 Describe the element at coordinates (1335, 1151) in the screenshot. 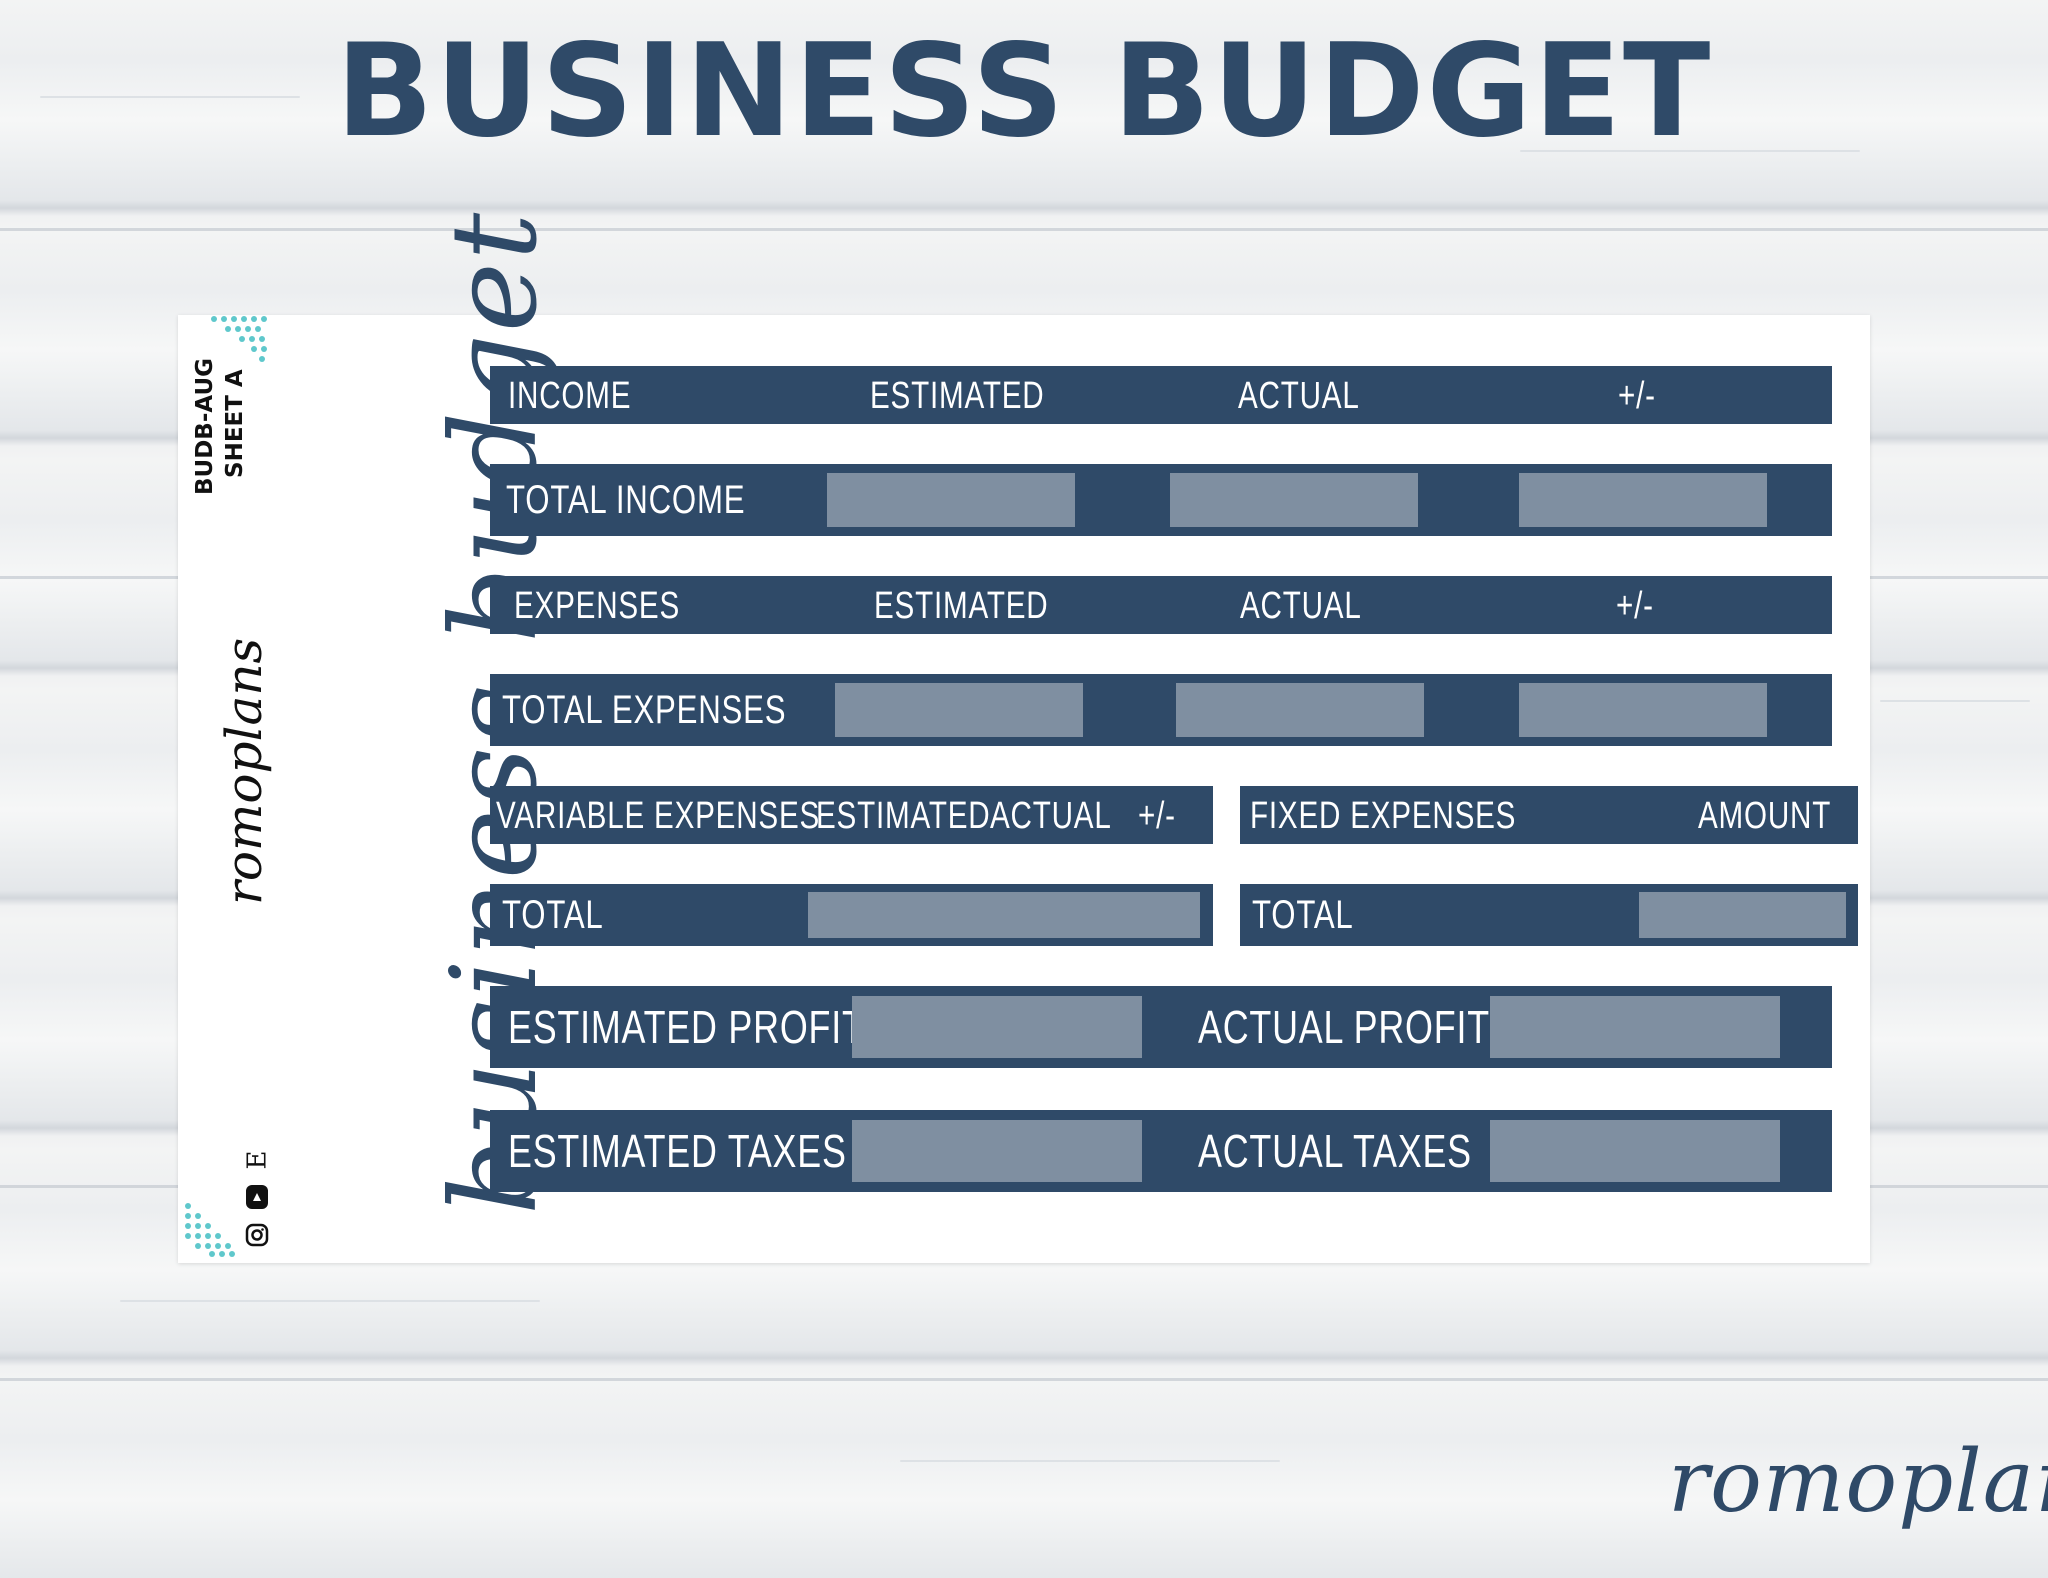

I see `actual-taxes-label: ACTUAL TAXES` at that location.